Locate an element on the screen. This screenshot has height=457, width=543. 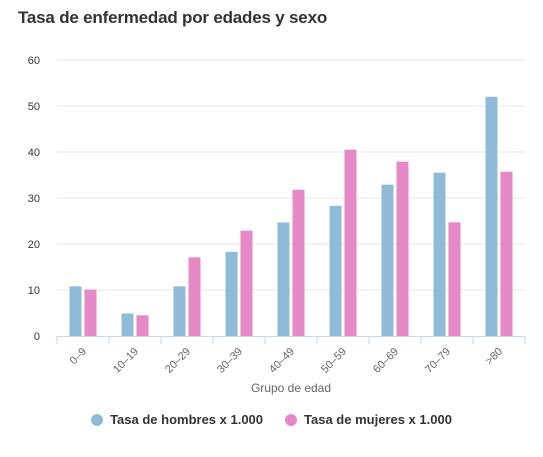
y-tick-label: 0 is located at coordinates (37, 337).